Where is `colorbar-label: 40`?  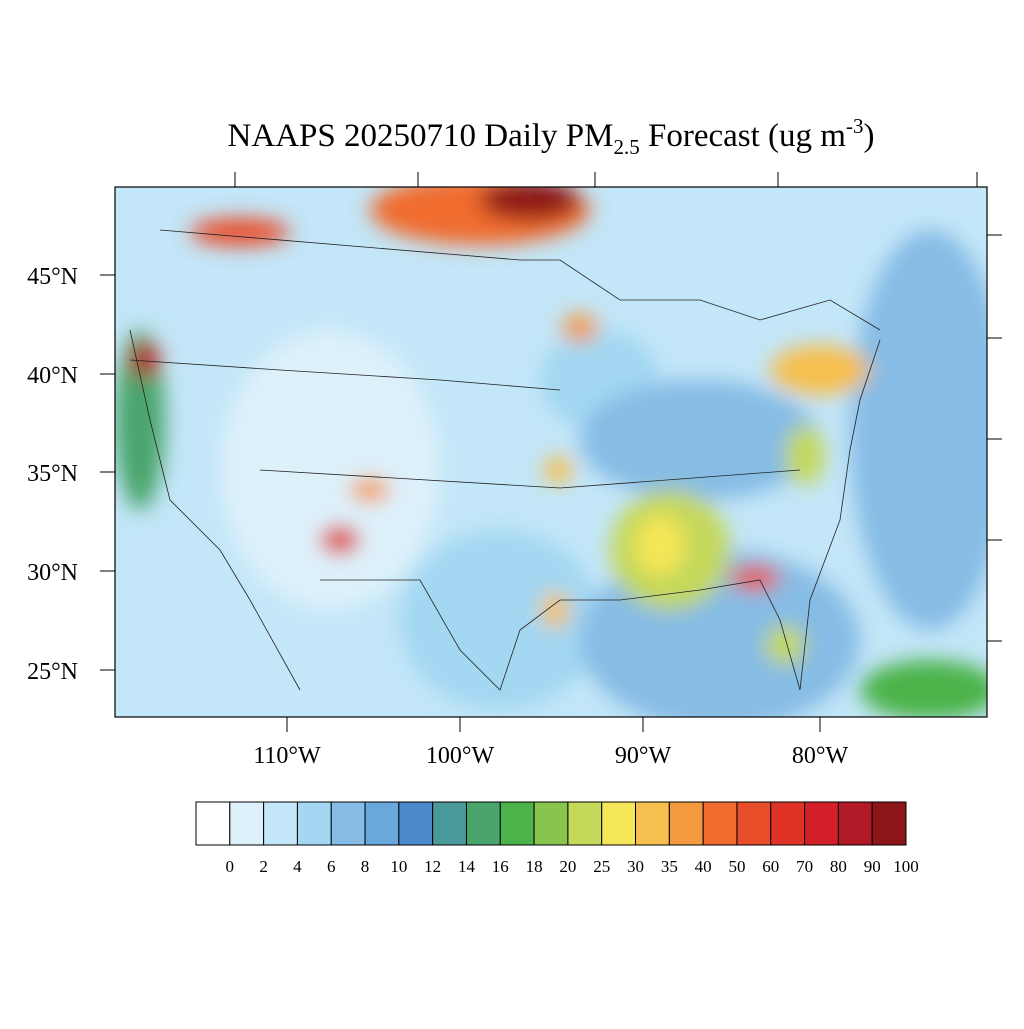
colorbar-label: 40 is located at coordinates (703, 866).